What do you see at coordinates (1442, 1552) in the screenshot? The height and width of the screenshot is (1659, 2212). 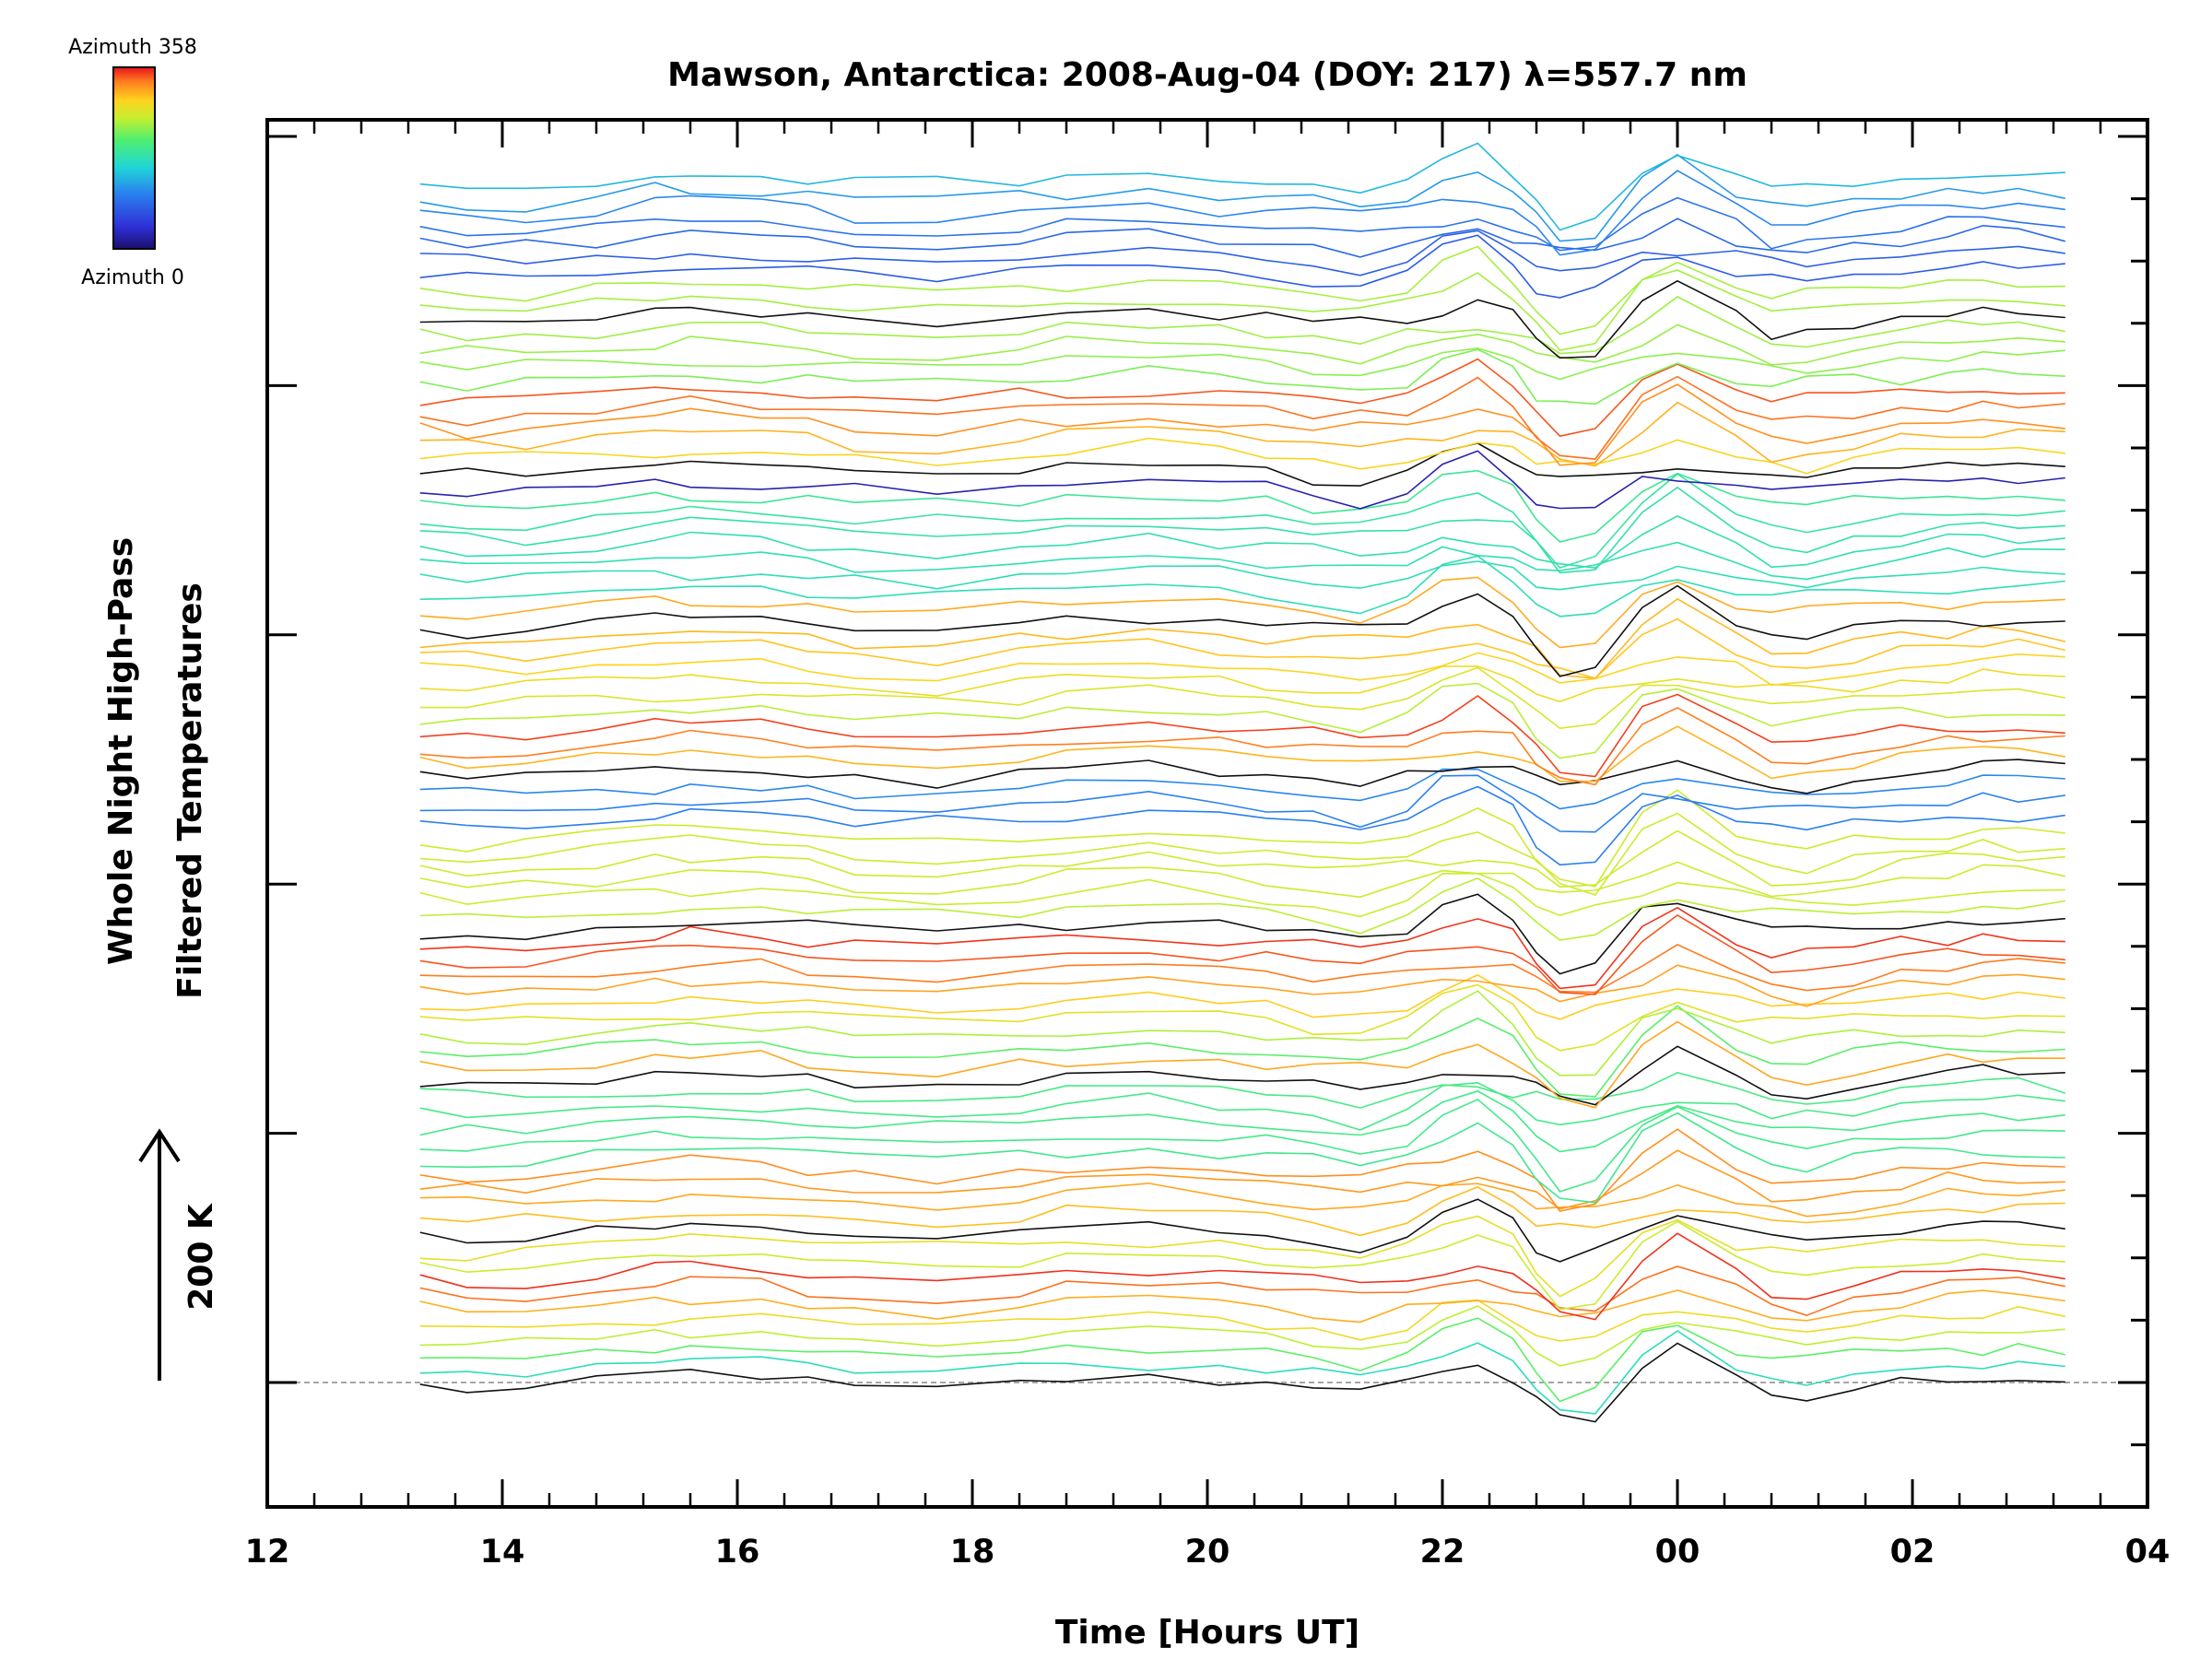 I see `x-tick-label: 22` at bounding box center [1442, 1552].